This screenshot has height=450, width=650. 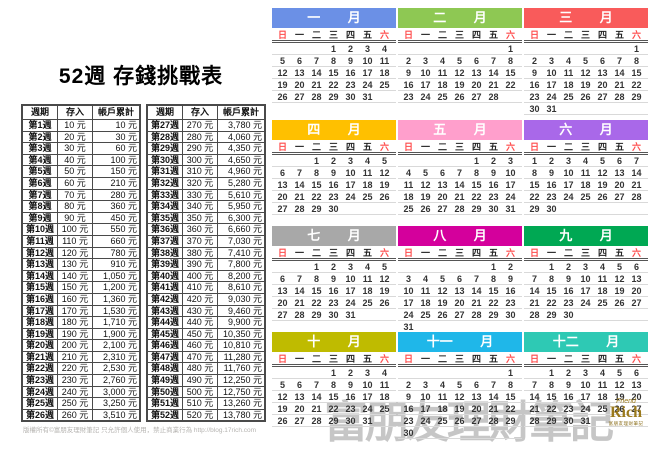 I want to click on table-row: 第25週 250 元 3,250 元, so click(x=81, y=403).